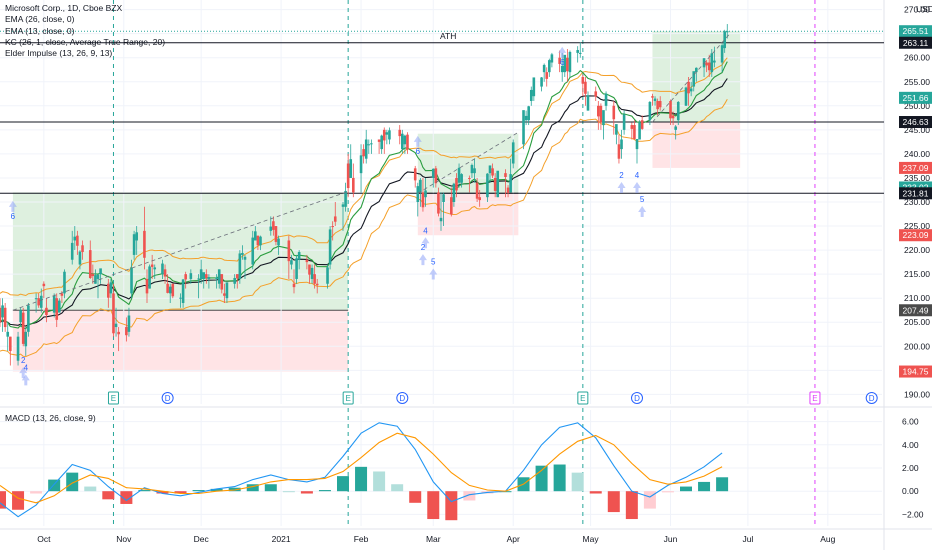 This screenshot has height=555, width=932. Describe the element at coordinates (59, 53) in the screenshot. I see `legend-elder: Elder Impulse (13, 26, 9, 13)` at that location.